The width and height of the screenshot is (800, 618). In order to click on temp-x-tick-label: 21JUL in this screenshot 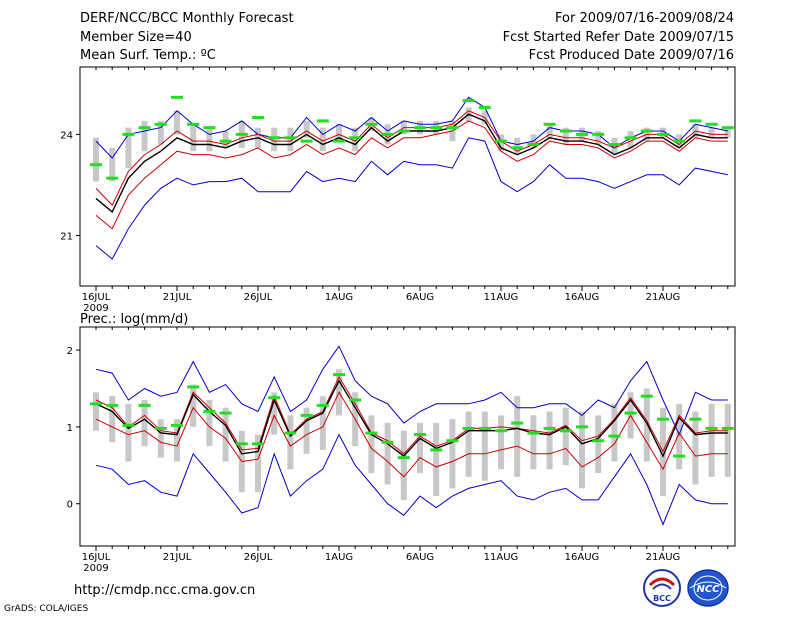, I will do `click(177, 297)`.